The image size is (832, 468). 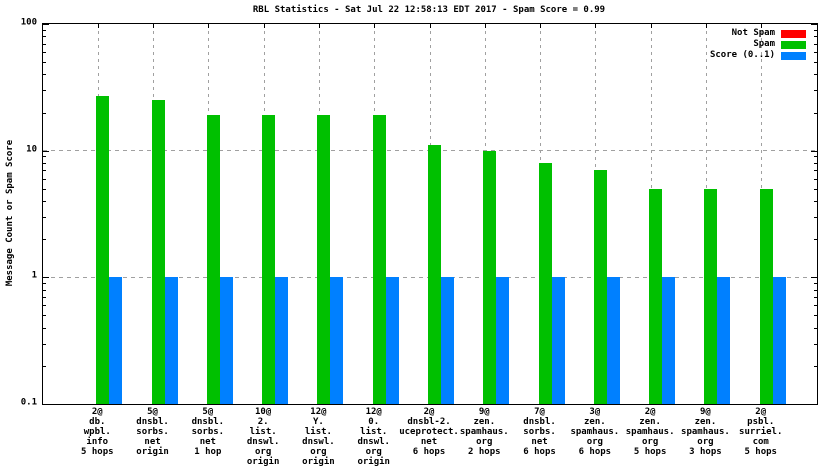 What do you see at coordinates (539, 432) in the screenshot?
I see `x-tick-label: 7@ dnsbl. sorbs. net 6 hops` at bounding box center [539, 432].